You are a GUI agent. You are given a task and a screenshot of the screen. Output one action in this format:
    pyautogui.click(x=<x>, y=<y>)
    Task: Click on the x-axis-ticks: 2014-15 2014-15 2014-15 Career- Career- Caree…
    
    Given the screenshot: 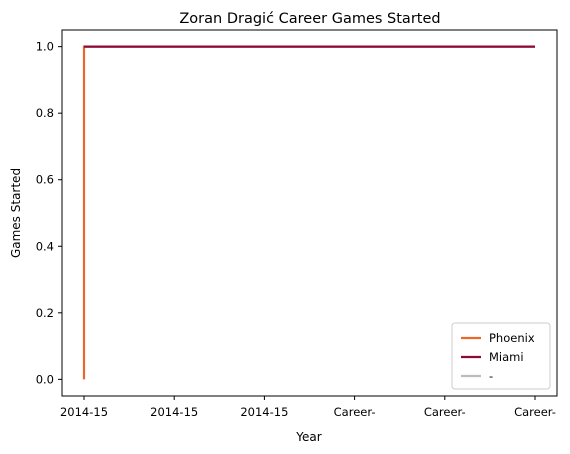 What is the action you would take?
    pyautogui.click(x=308, y=407)
    